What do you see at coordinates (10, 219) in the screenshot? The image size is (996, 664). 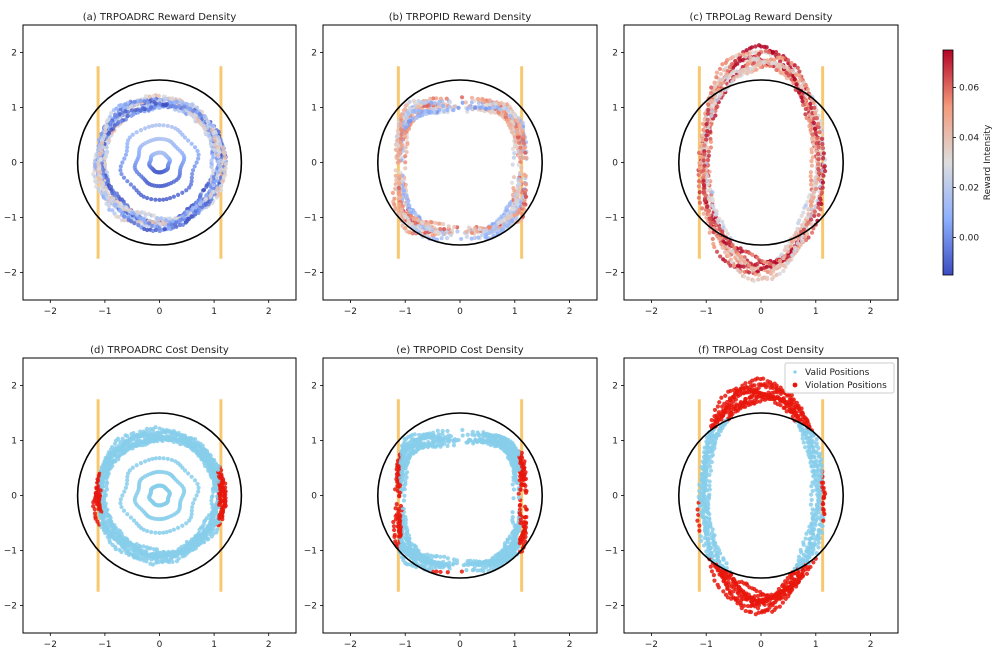 I see `y-tick-label: −1` at bounding box center [10, 219].